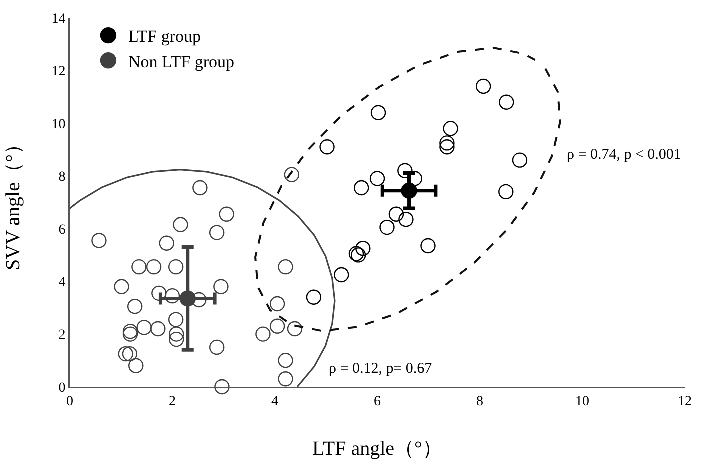 The image size is (719, 460). Describe the element at coordinates (624, 155) in the screenshot. I see `annotation: ρ = 0.74, p < 0.001` at that location.